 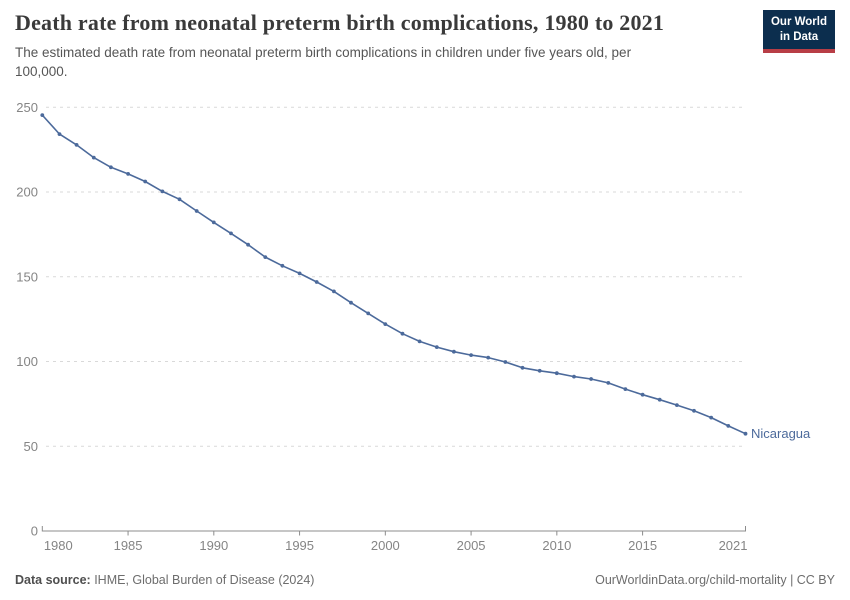 I want to click on data-point-1991, so click(x=231, y=233).